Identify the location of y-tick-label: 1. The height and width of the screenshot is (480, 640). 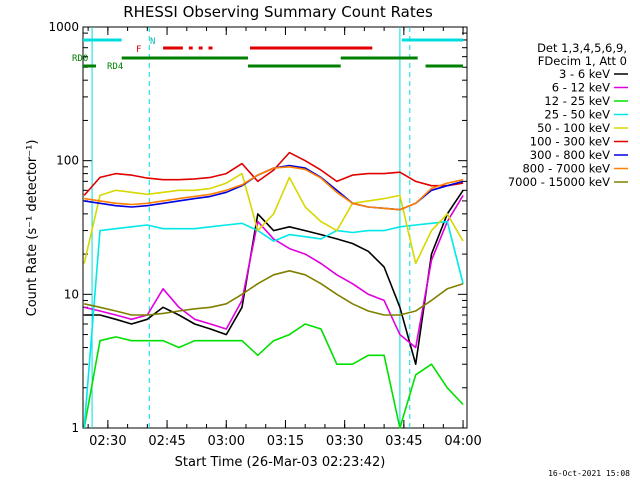
(75, 428).